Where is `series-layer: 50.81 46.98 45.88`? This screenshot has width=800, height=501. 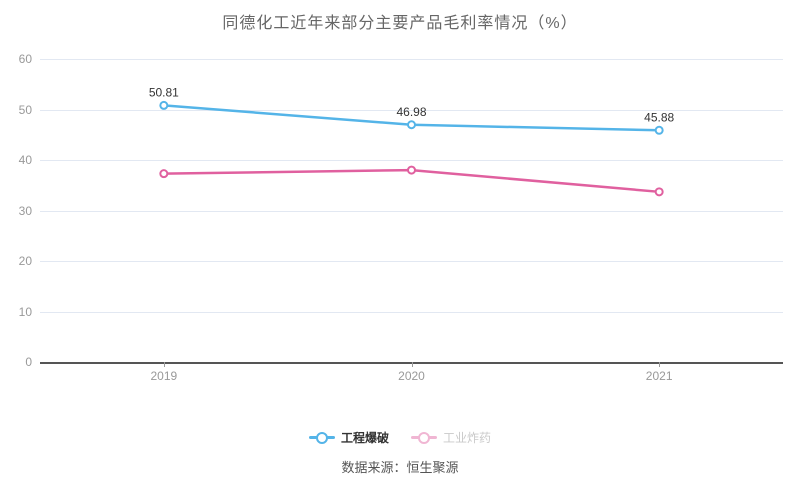
series-layer: 50.81 46.98 45.88 is located at coordinates (412, 141).